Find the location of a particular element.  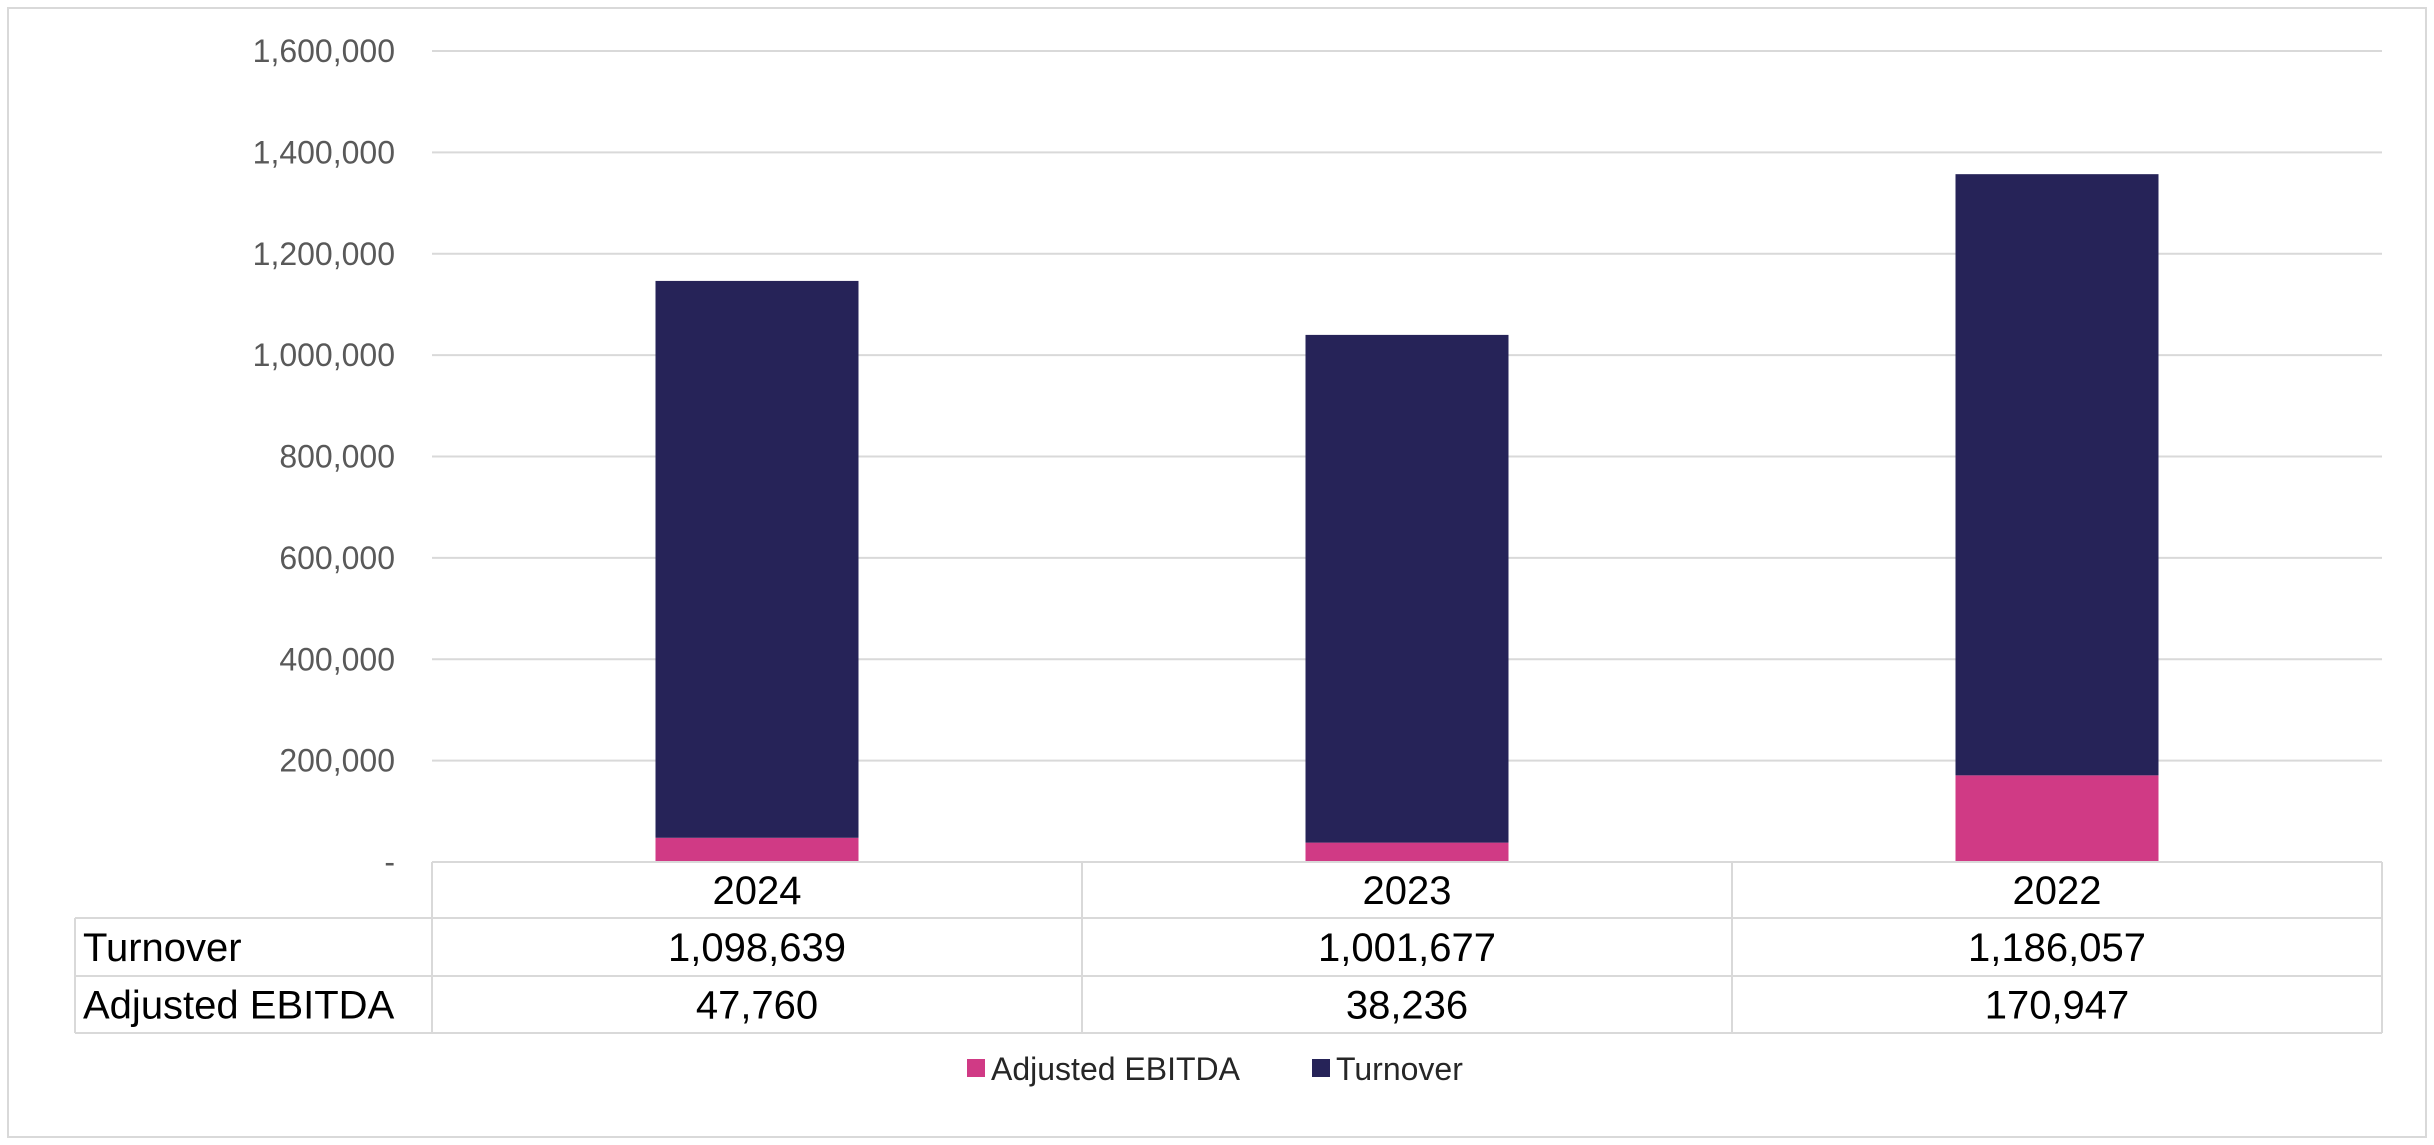

category-label: 2022 is located at coordinates (2057, 891).